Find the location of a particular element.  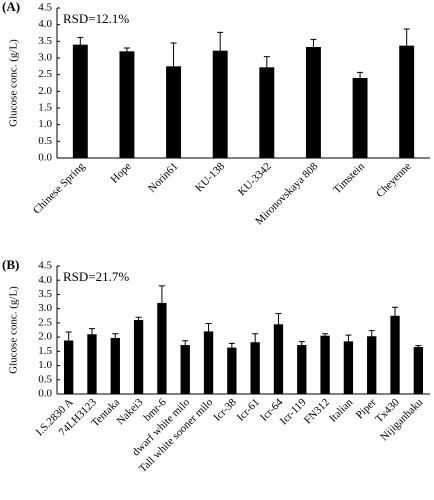

annotation: RSD=12.1% is located at coordinates (96, 18).